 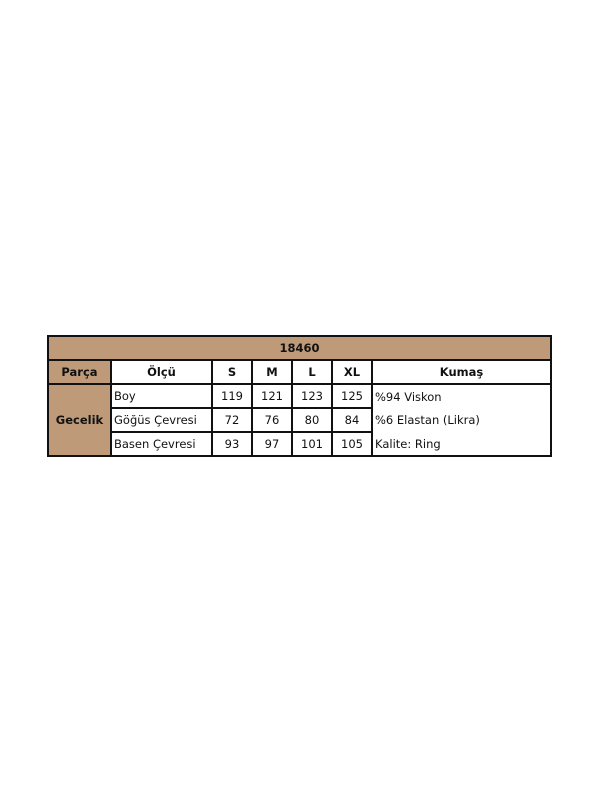 I want to click on header-measure: Ölçü, so click(x=161, y=372).